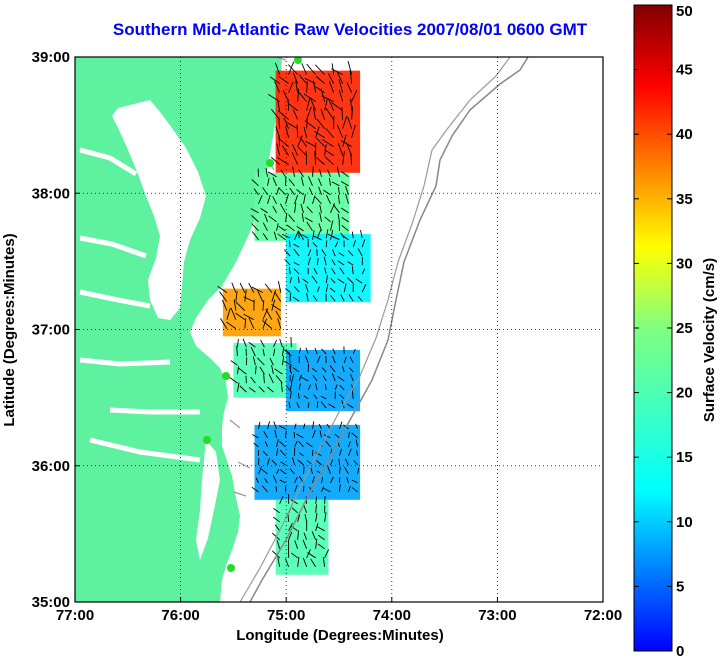 This screenshot has width=724, height=659. What do you see at coordinates (208, 500) in the screenshot?
I see `sound-water` at bounding box center [208, 500].